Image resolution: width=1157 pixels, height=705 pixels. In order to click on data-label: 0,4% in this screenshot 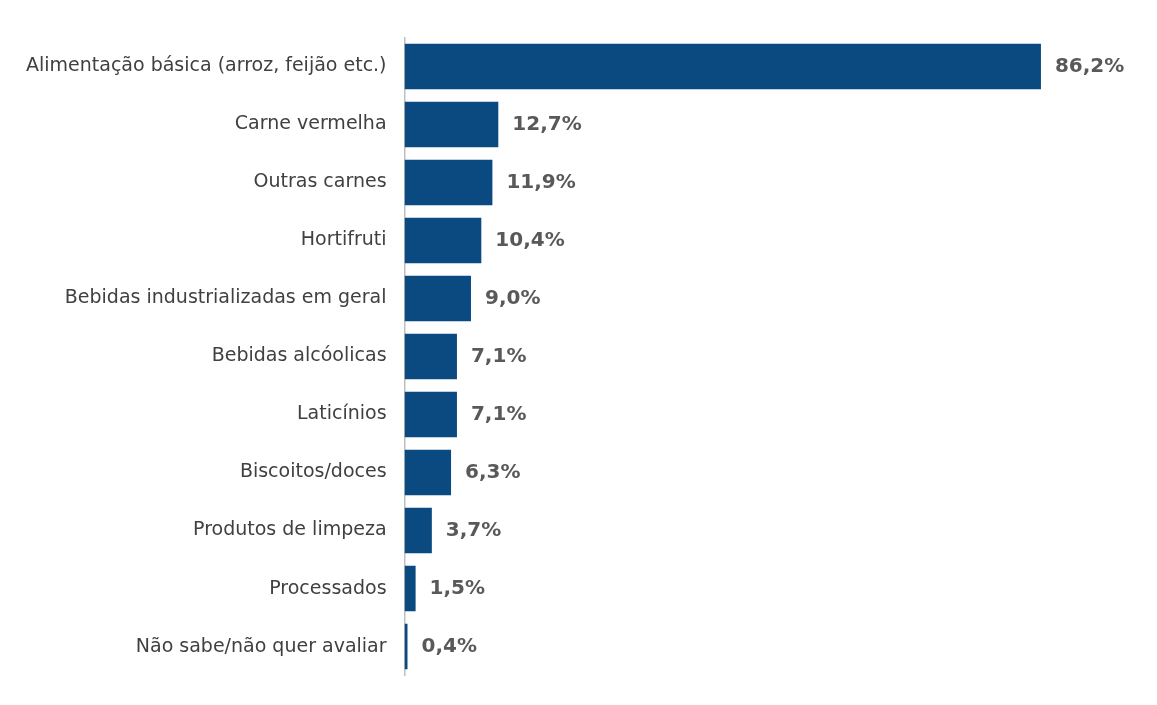, I will do `click(449, 644)`.